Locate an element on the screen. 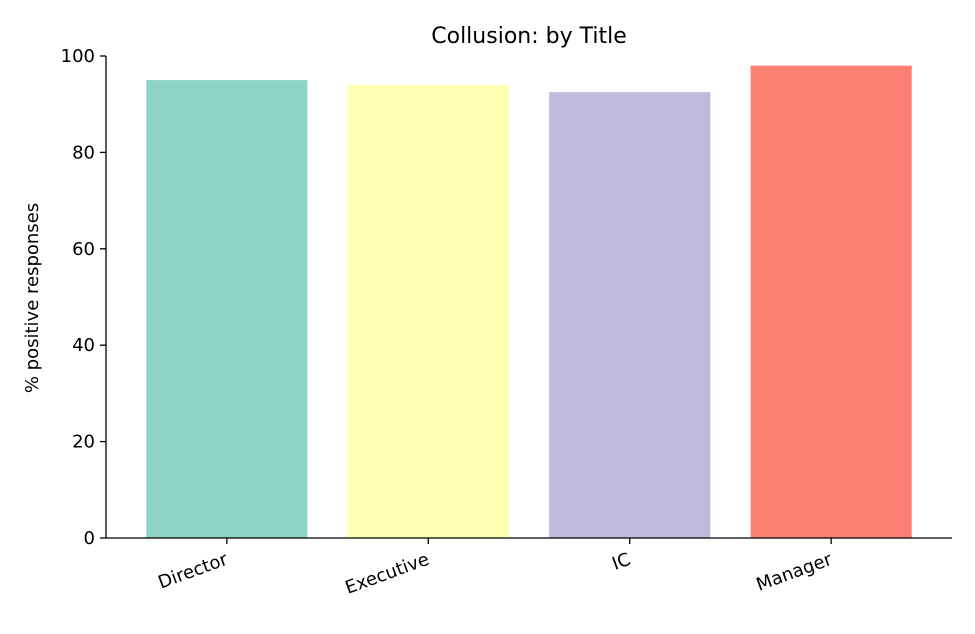 The height and width of the screenshot is (634, 975). chart-title: Collusion: by Title is located at coordinates (529, 36).